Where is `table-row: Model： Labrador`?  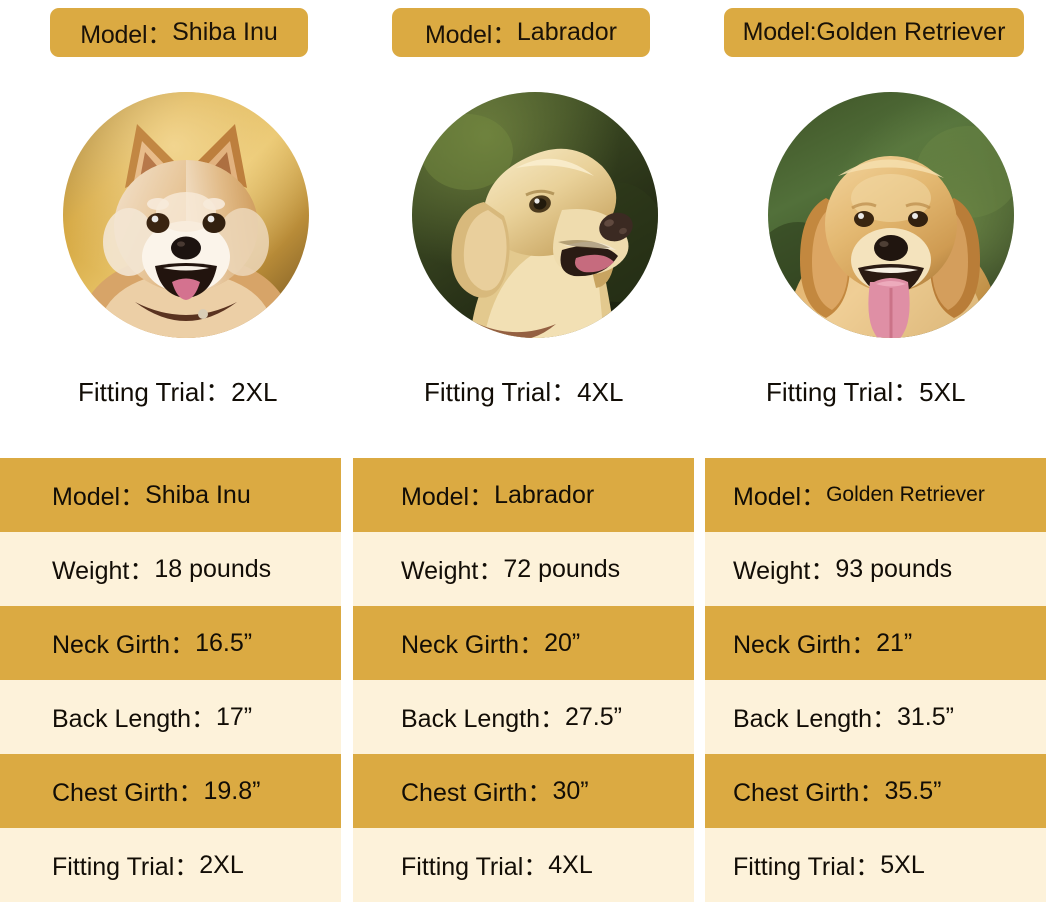 table-row: Model： Labrador is located at coordinates (523, 495).